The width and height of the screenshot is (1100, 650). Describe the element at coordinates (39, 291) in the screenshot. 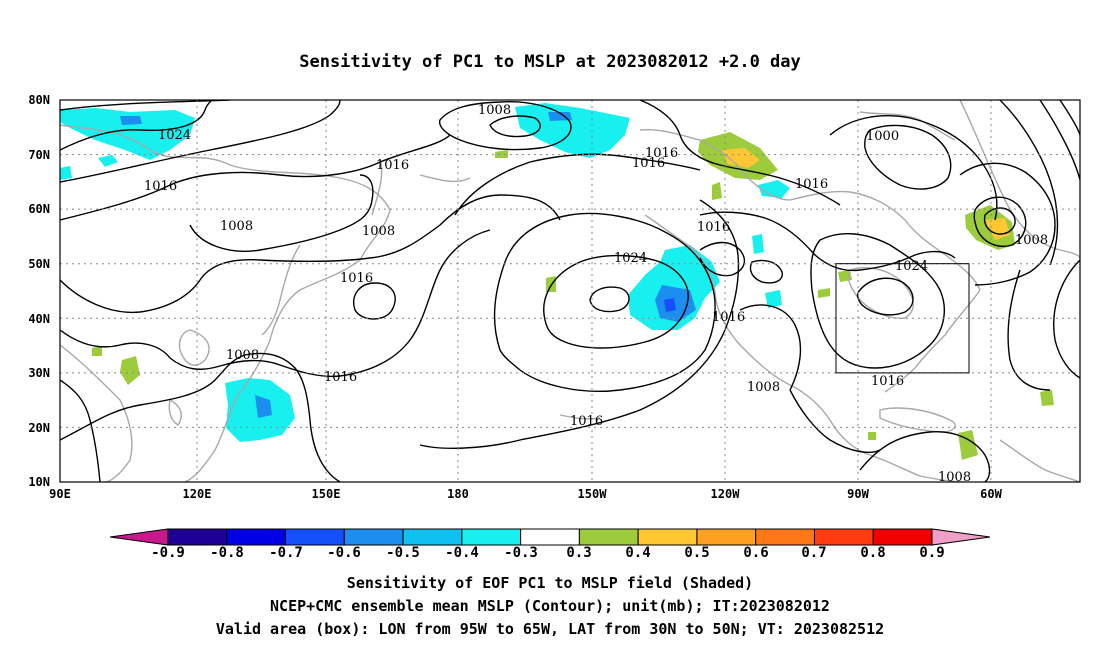

I see `latitude-axis: 80N 70N 60N 50N 40N 30N 20N 10N` at that location.